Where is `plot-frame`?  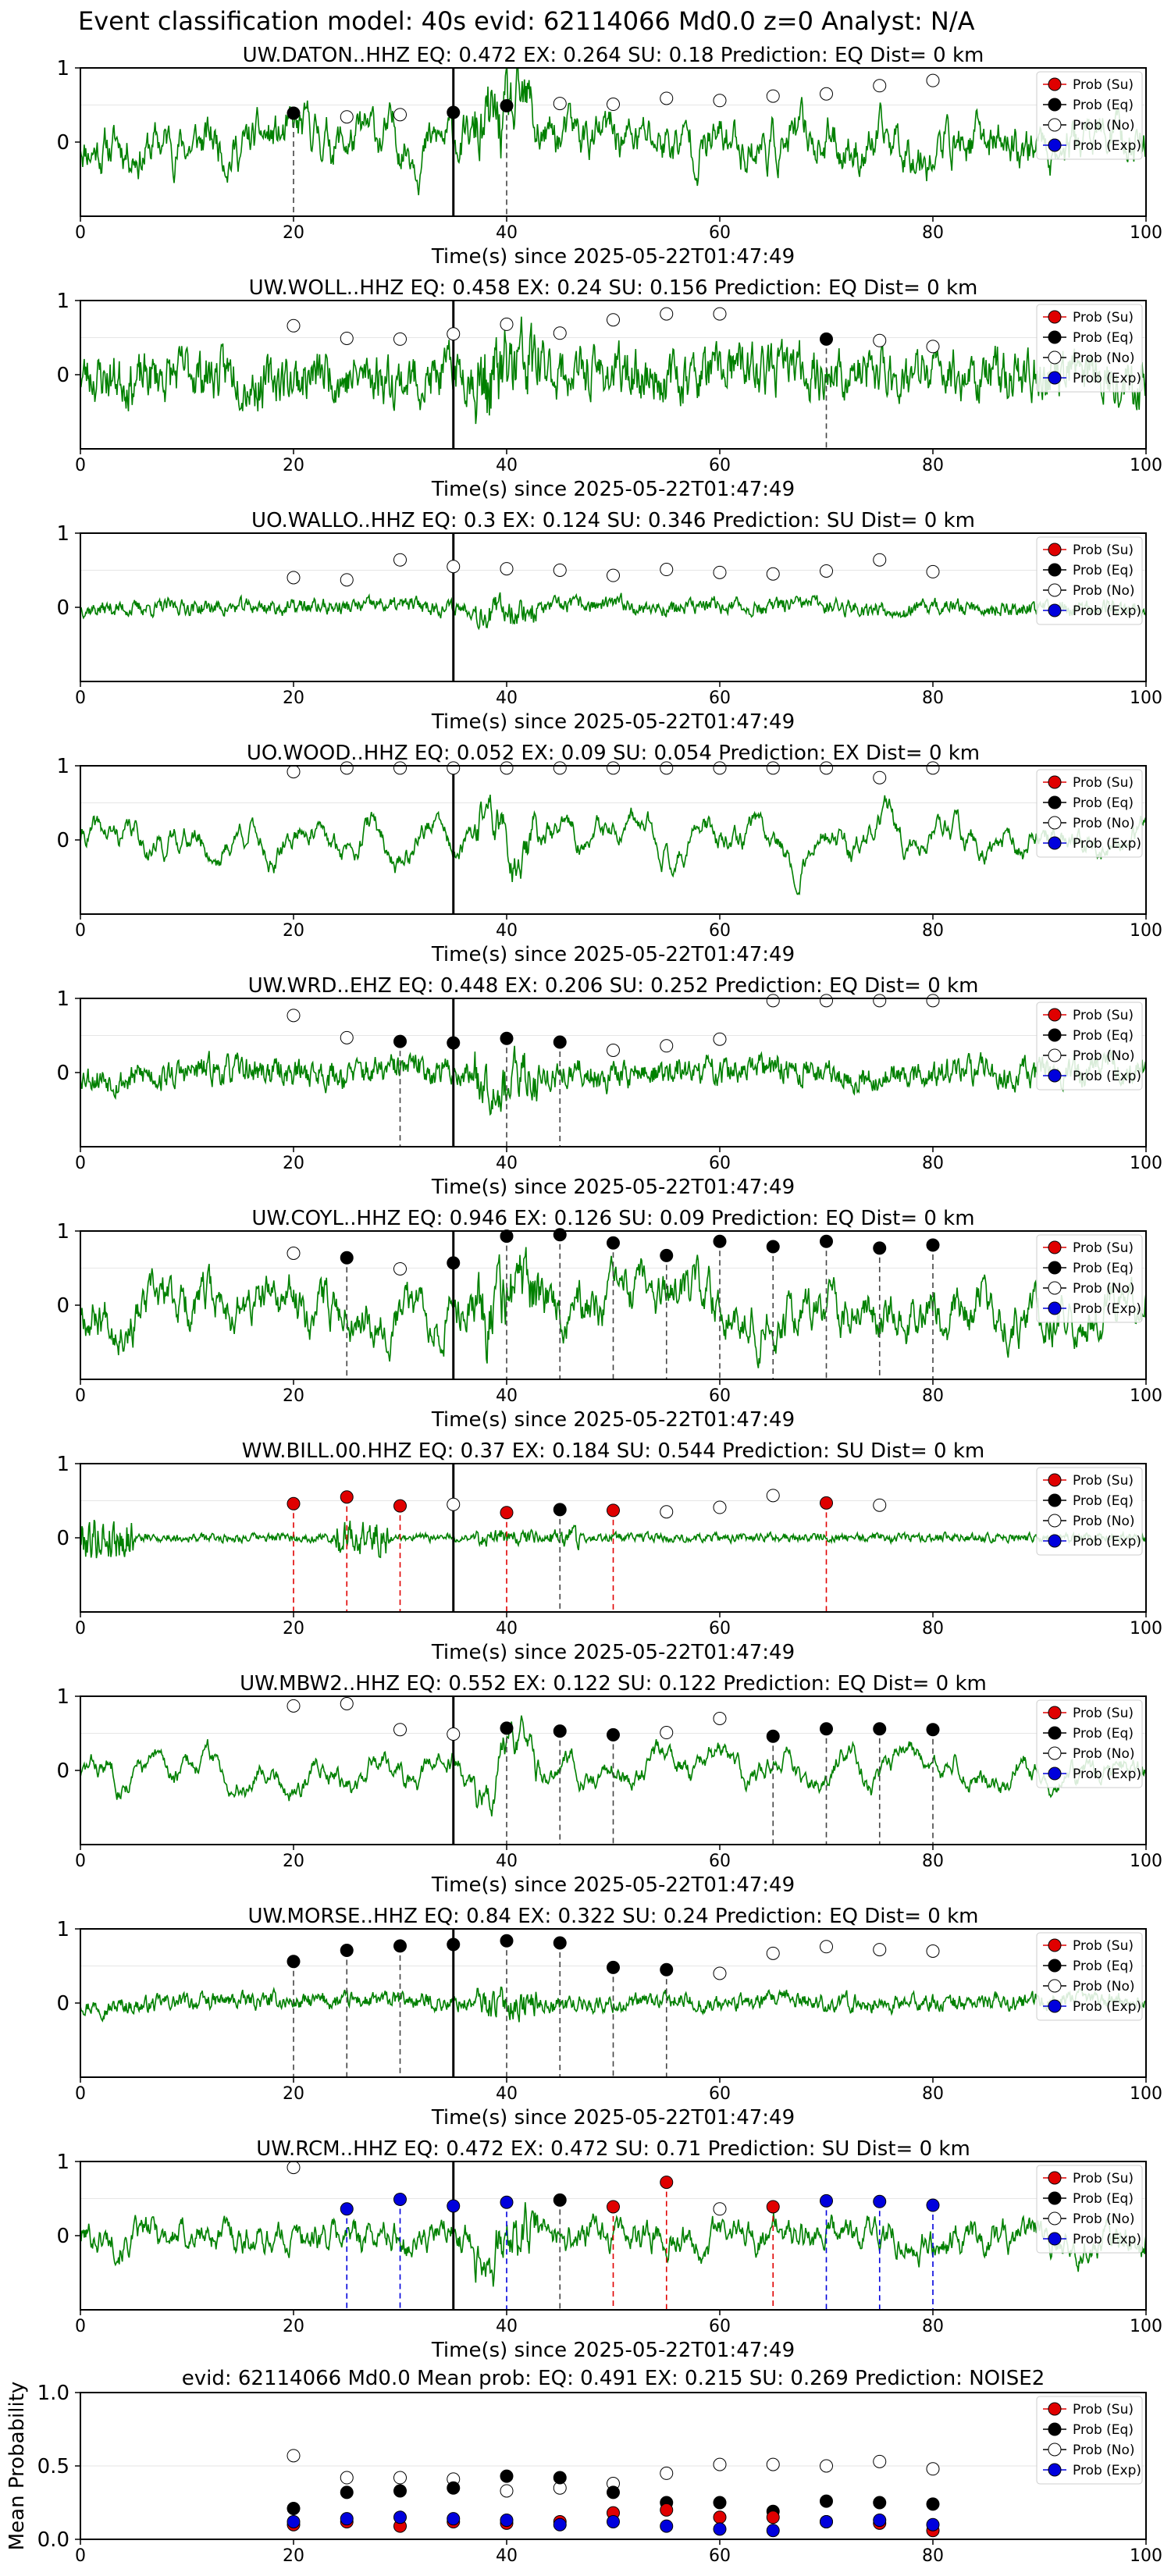
plot-frame is located at coordinates (613, 142).